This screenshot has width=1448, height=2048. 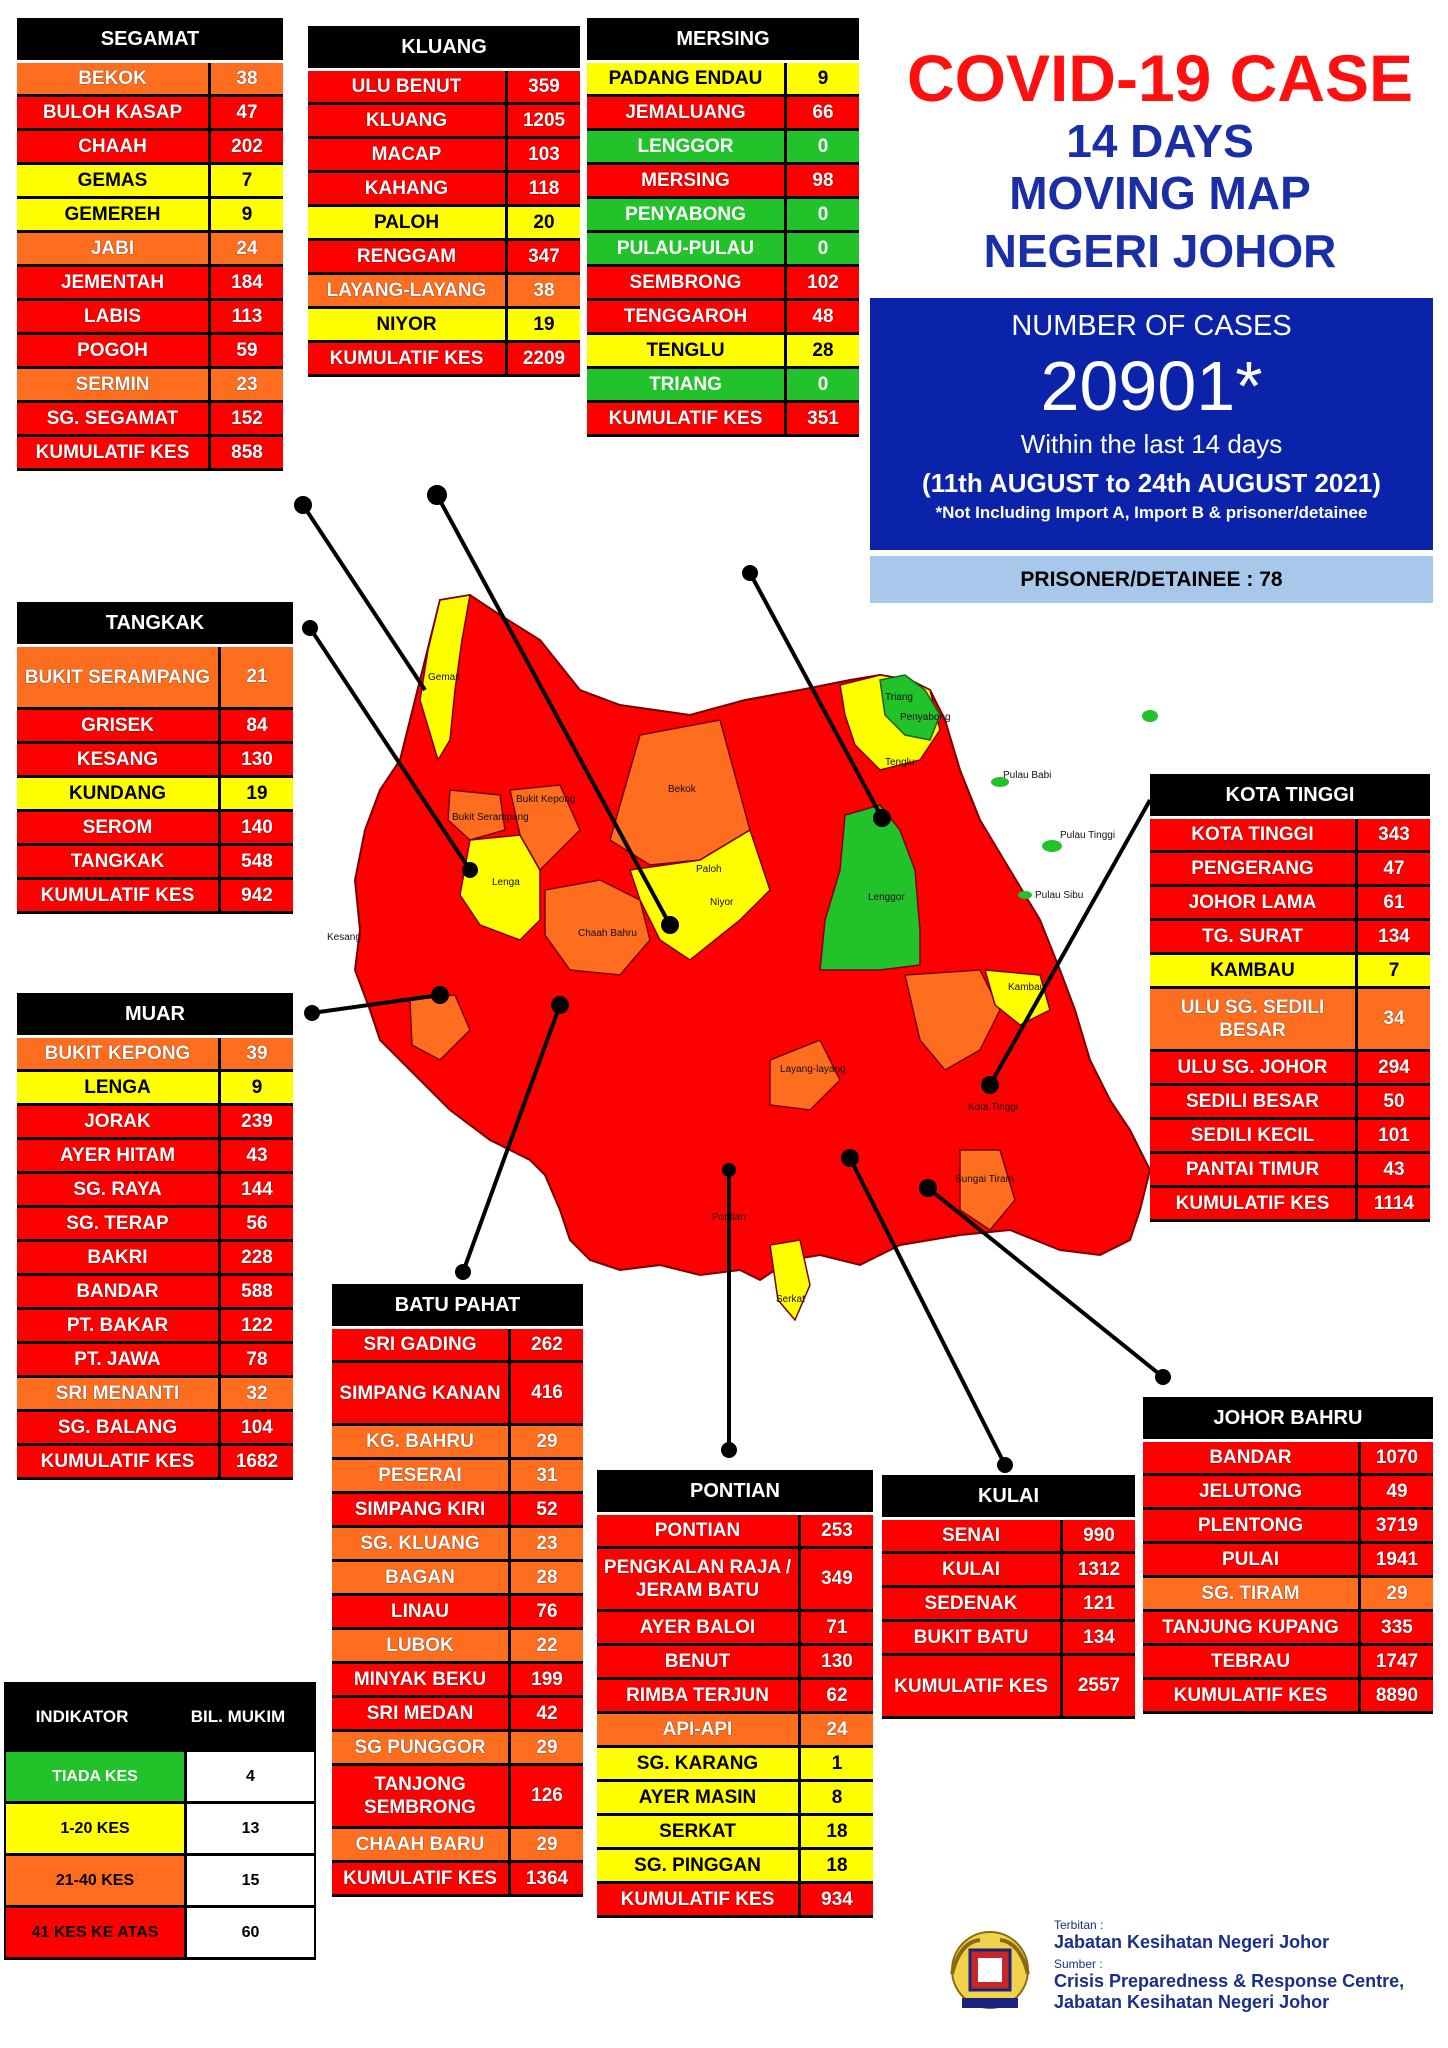 I want to click on table-row: SG. BALANG 104, so click(x=155, y=1429).